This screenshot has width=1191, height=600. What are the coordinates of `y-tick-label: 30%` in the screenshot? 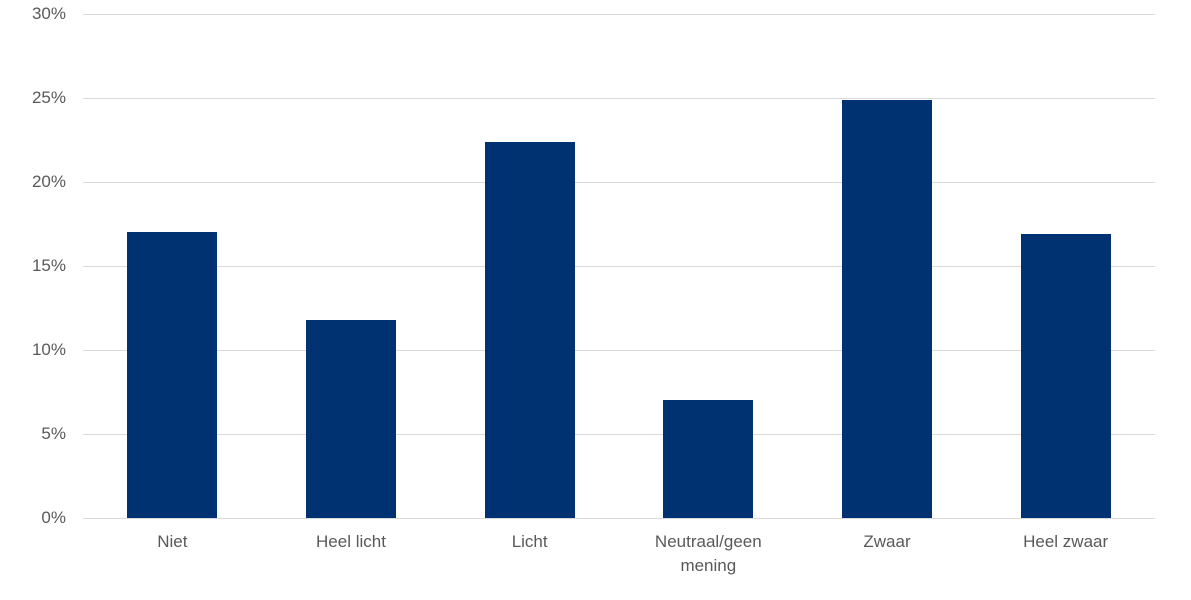 It's located at (48, 13).